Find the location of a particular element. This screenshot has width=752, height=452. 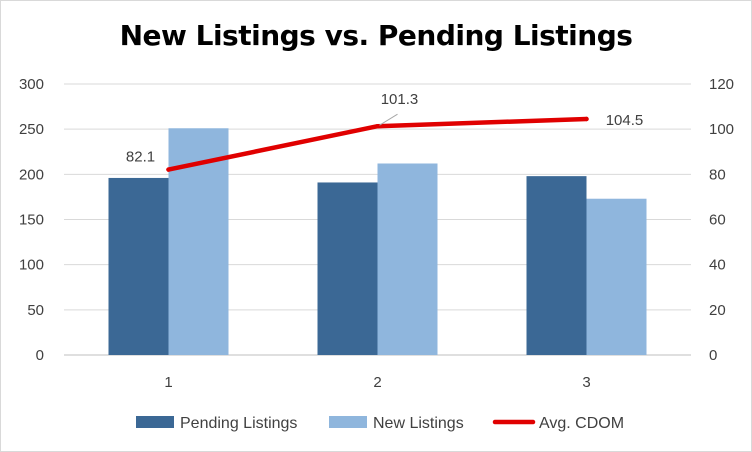

avg-cdom-data-label: 82.1 is located at coordinates (140, 157).